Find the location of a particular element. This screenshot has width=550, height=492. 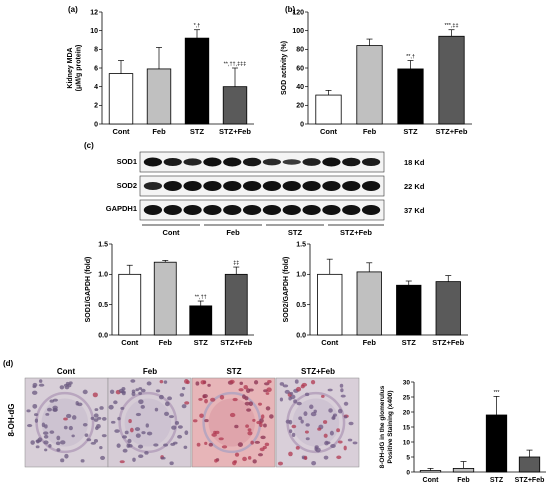

y-tick-label: 0 is located at coordinates (96, 124).